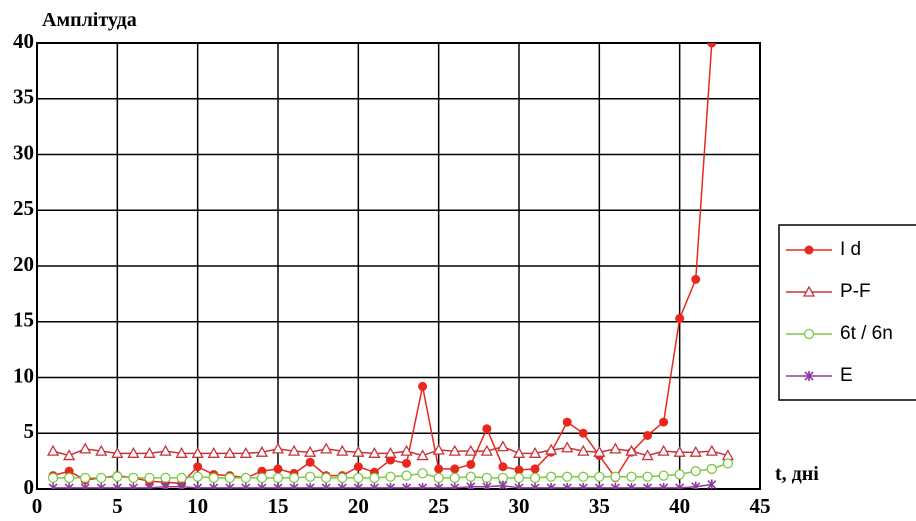 The width and height of the screenshot is (916, 521). I want to click on x-tick-label: 40, so click(679, 506).